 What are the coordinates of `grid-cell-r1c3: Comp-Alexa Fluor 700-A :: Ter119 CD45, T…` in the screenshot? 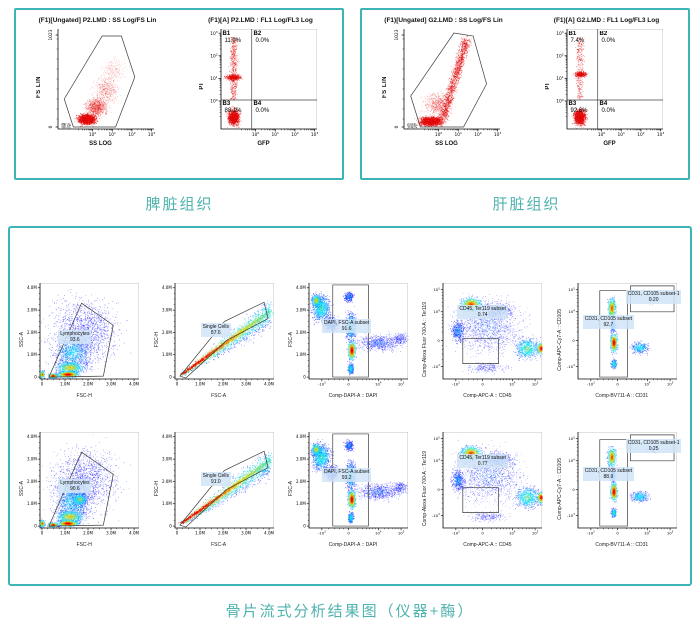 It's located at (484, 488).